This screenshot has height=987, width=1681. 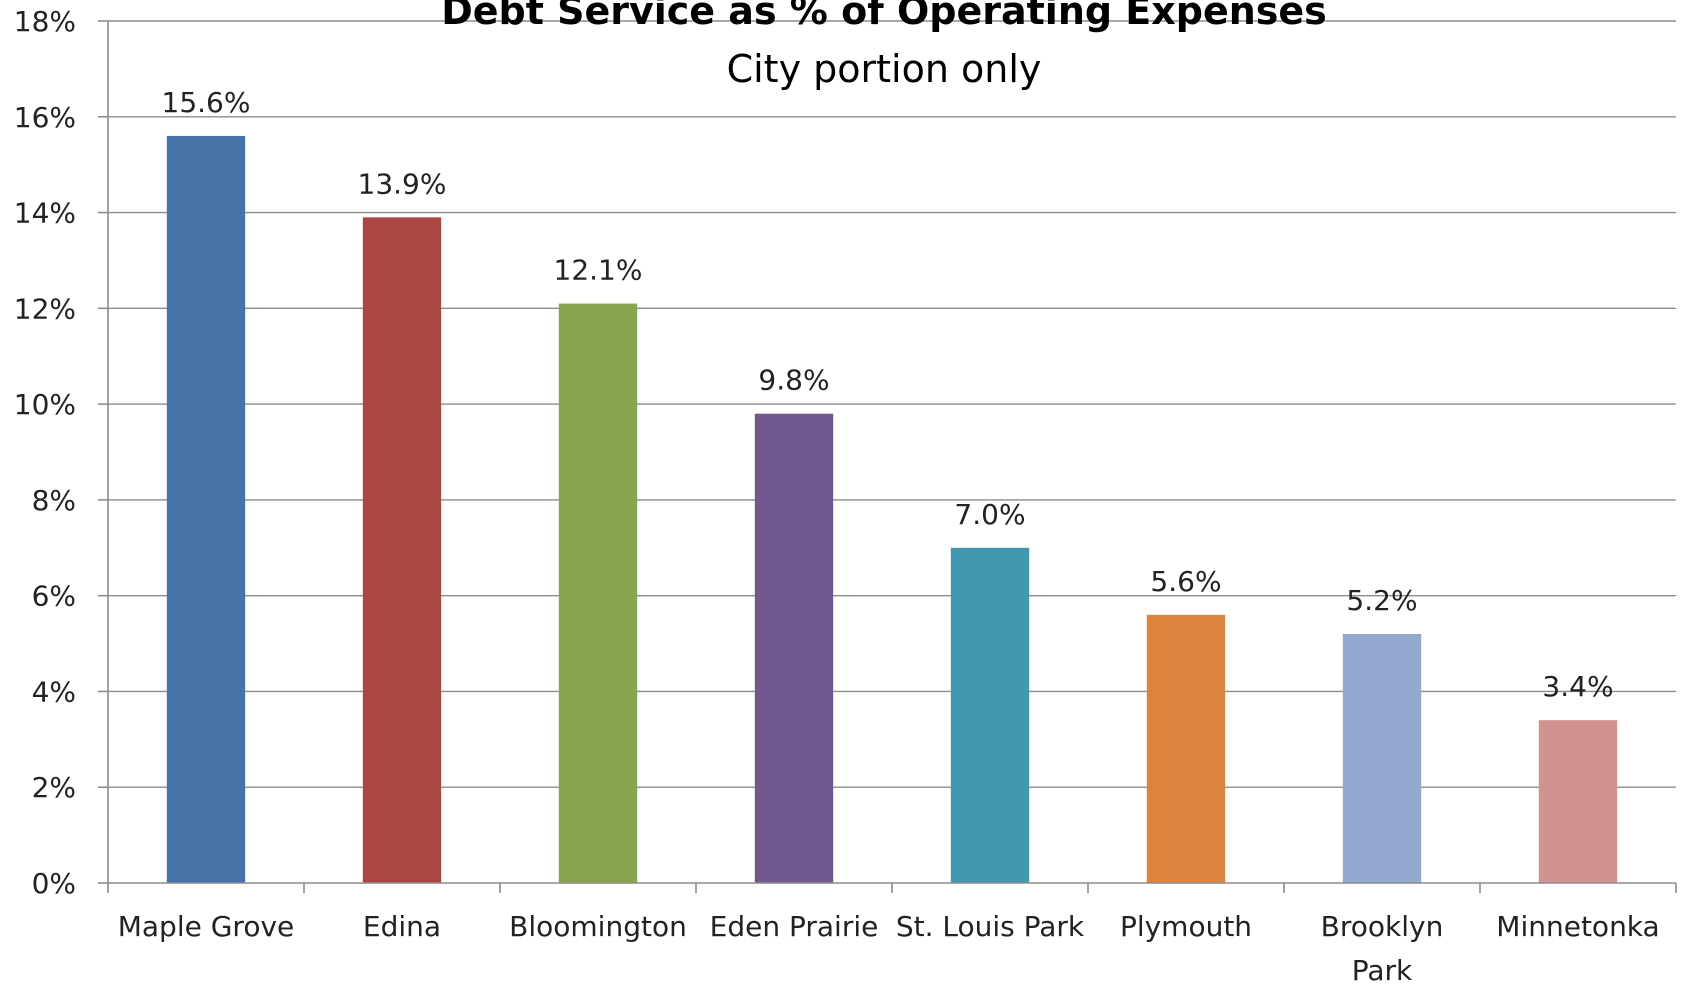 What do you see at coordinates (1382, 948) in the screenshot?
I see `x-category-label: Brooklyn Park` at bounding box center [1382, 948].